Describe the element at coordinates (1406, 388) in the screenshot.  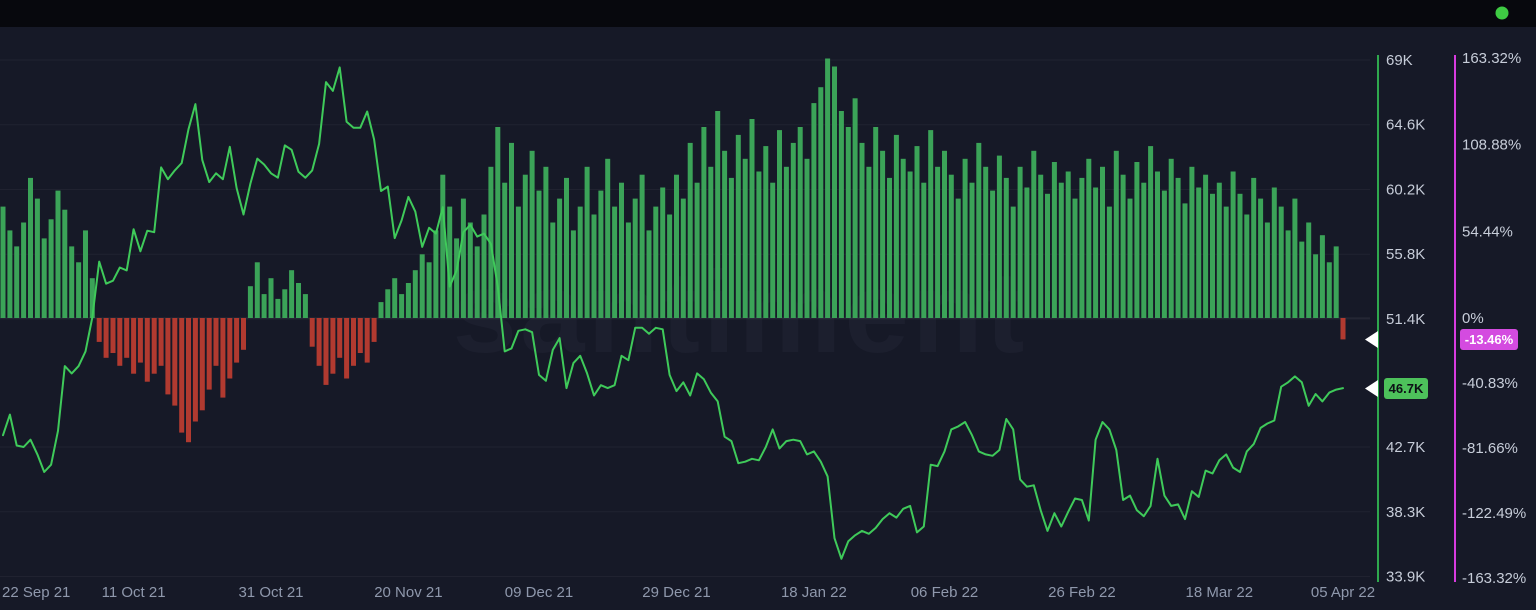
I see `price-badge-bg` at that location.